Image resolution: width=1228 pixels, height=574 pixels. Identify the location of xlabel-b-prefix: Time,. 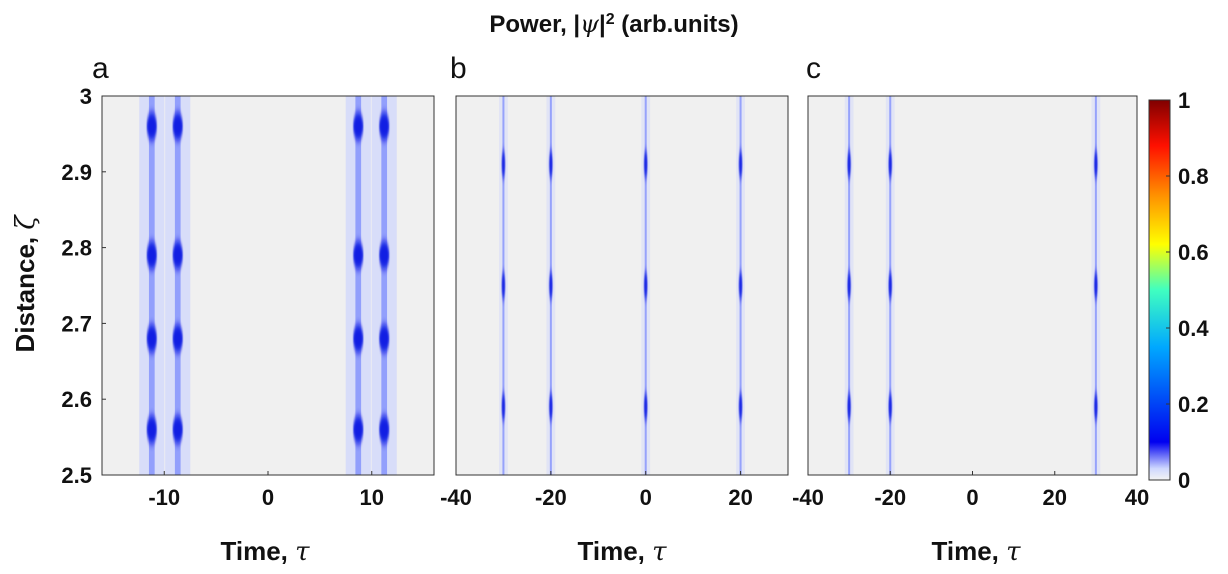
(614, 551).